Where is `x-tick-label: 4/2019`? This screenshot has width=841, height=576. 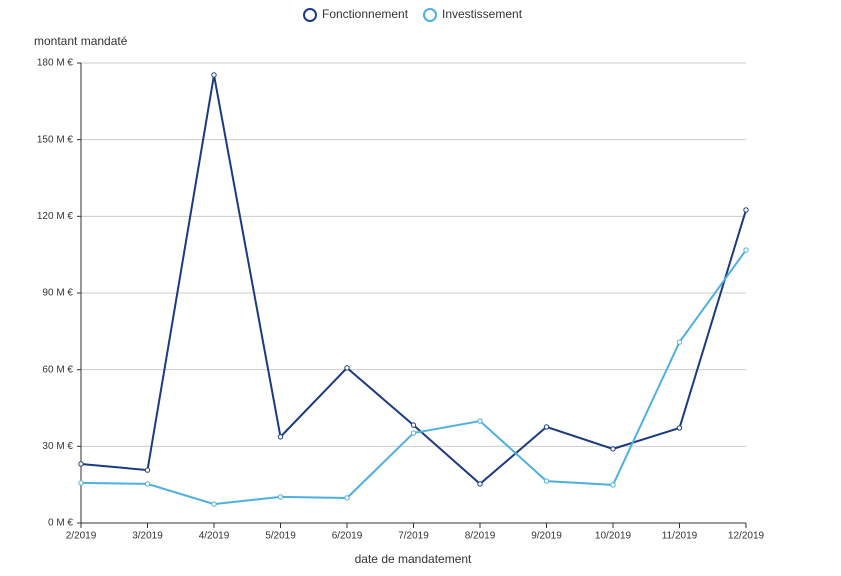 x-tick-label: 4/2019 is located at coordinates (214, 536).